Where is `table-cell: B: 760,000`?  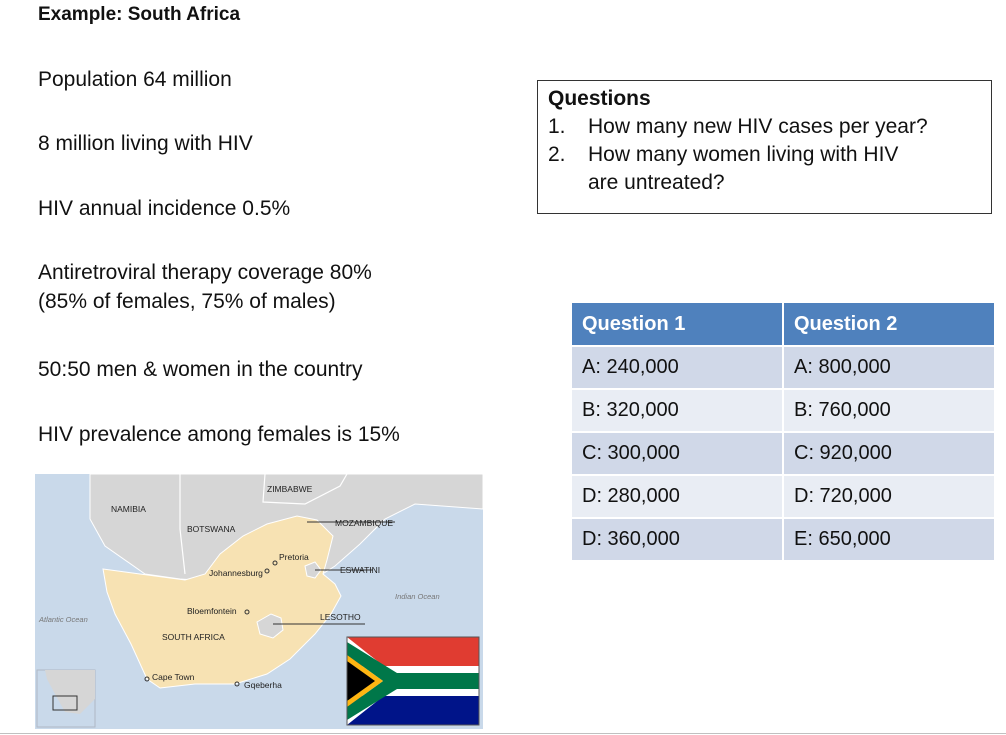
table-cell: B: 760,000 is located at coordinates (888, 410).